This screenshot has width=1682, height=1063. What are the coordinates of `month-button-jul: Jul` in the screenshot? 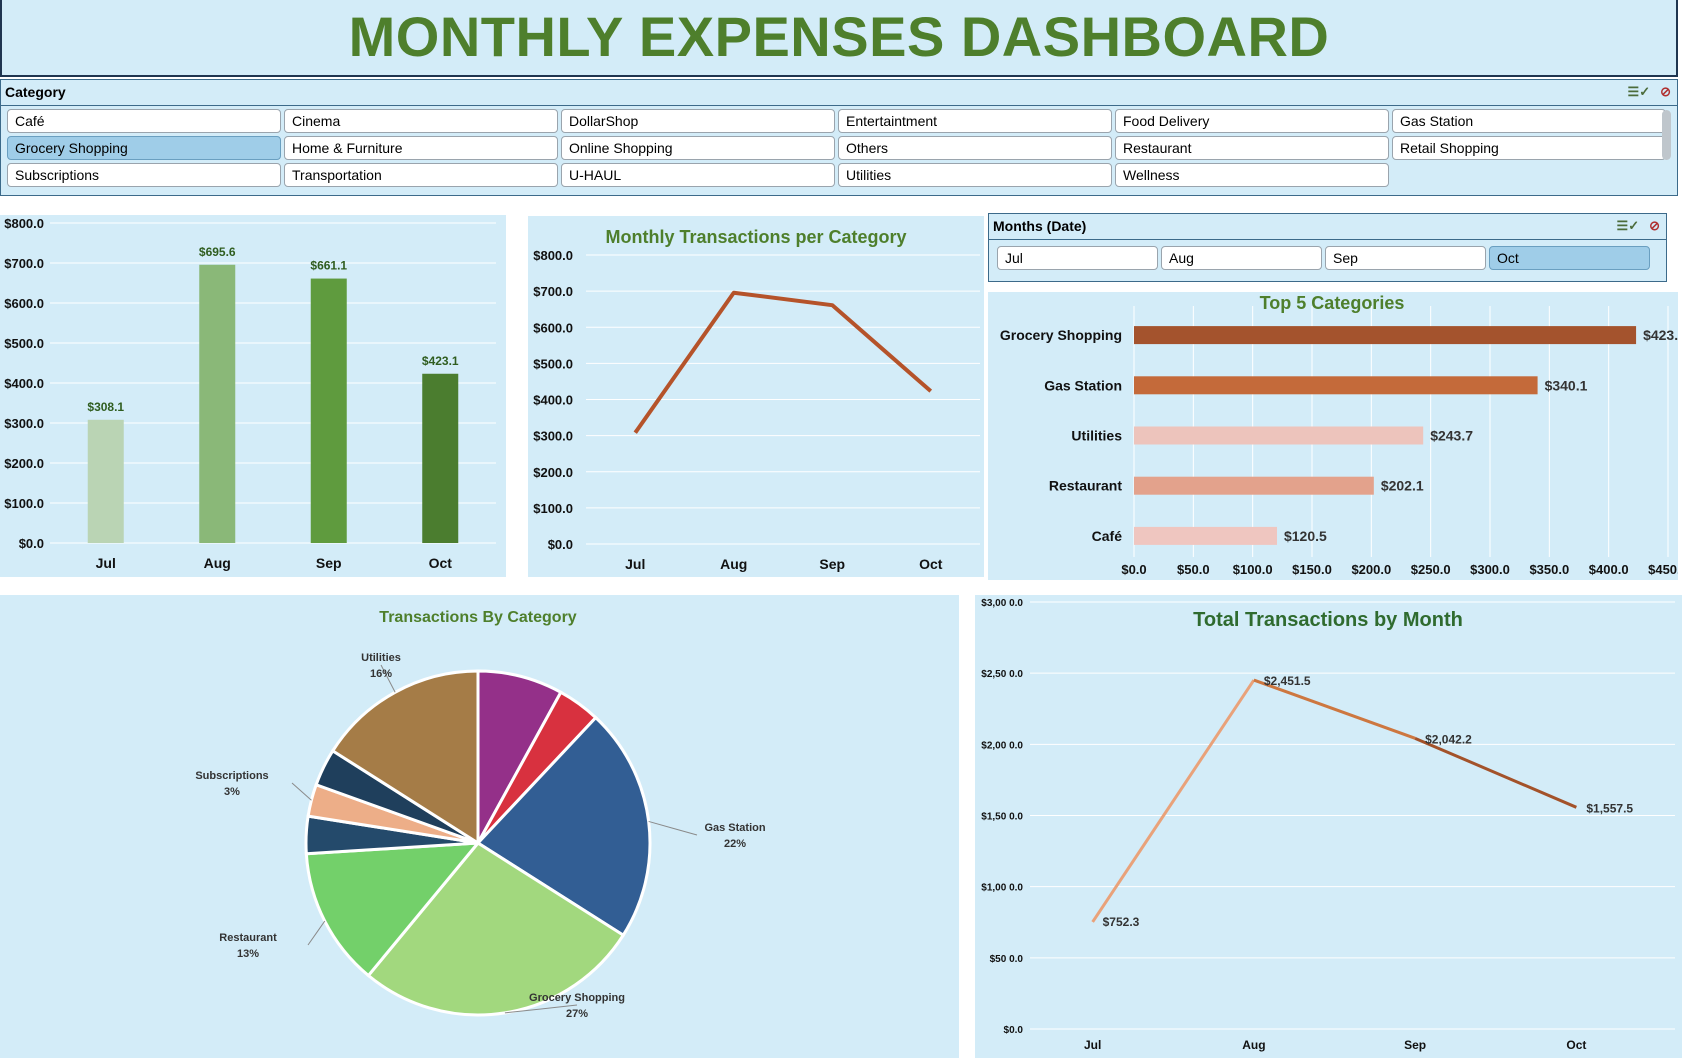 It's located at (1077, 258).